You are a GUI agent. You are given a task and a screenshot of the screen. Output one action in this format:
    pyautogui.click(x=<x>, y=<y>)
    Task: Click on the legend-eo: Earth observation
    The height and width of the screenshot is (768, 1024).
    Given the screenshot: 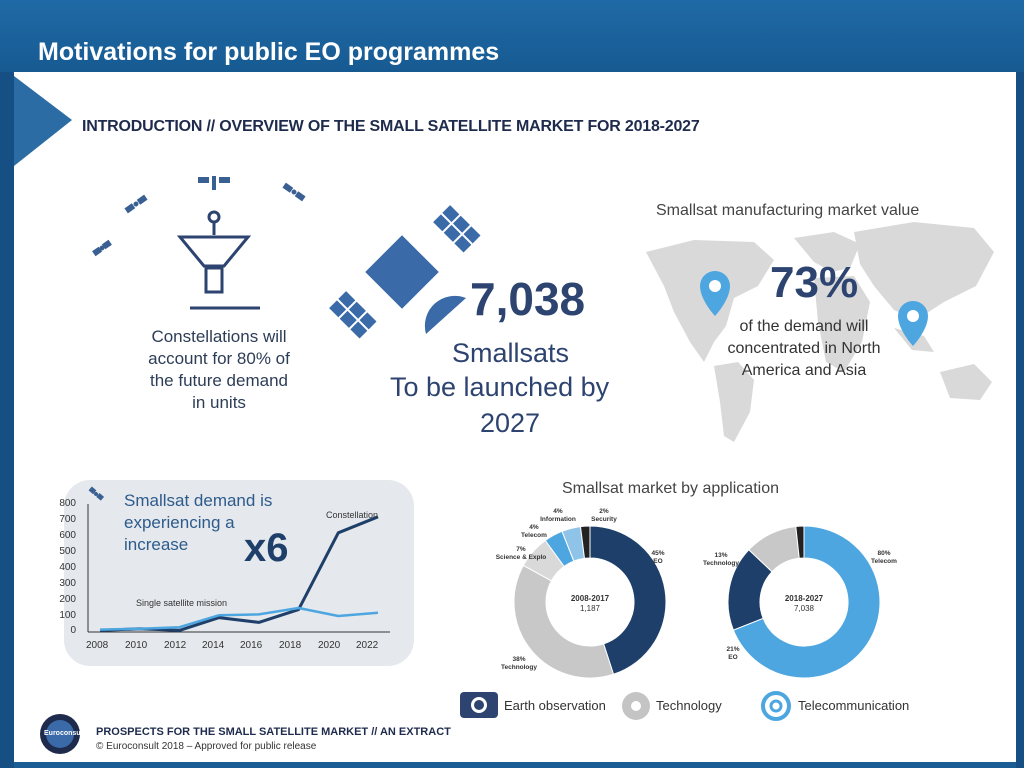 What is the action you would take?
    pyautogui.click(x=555, y=705)
    